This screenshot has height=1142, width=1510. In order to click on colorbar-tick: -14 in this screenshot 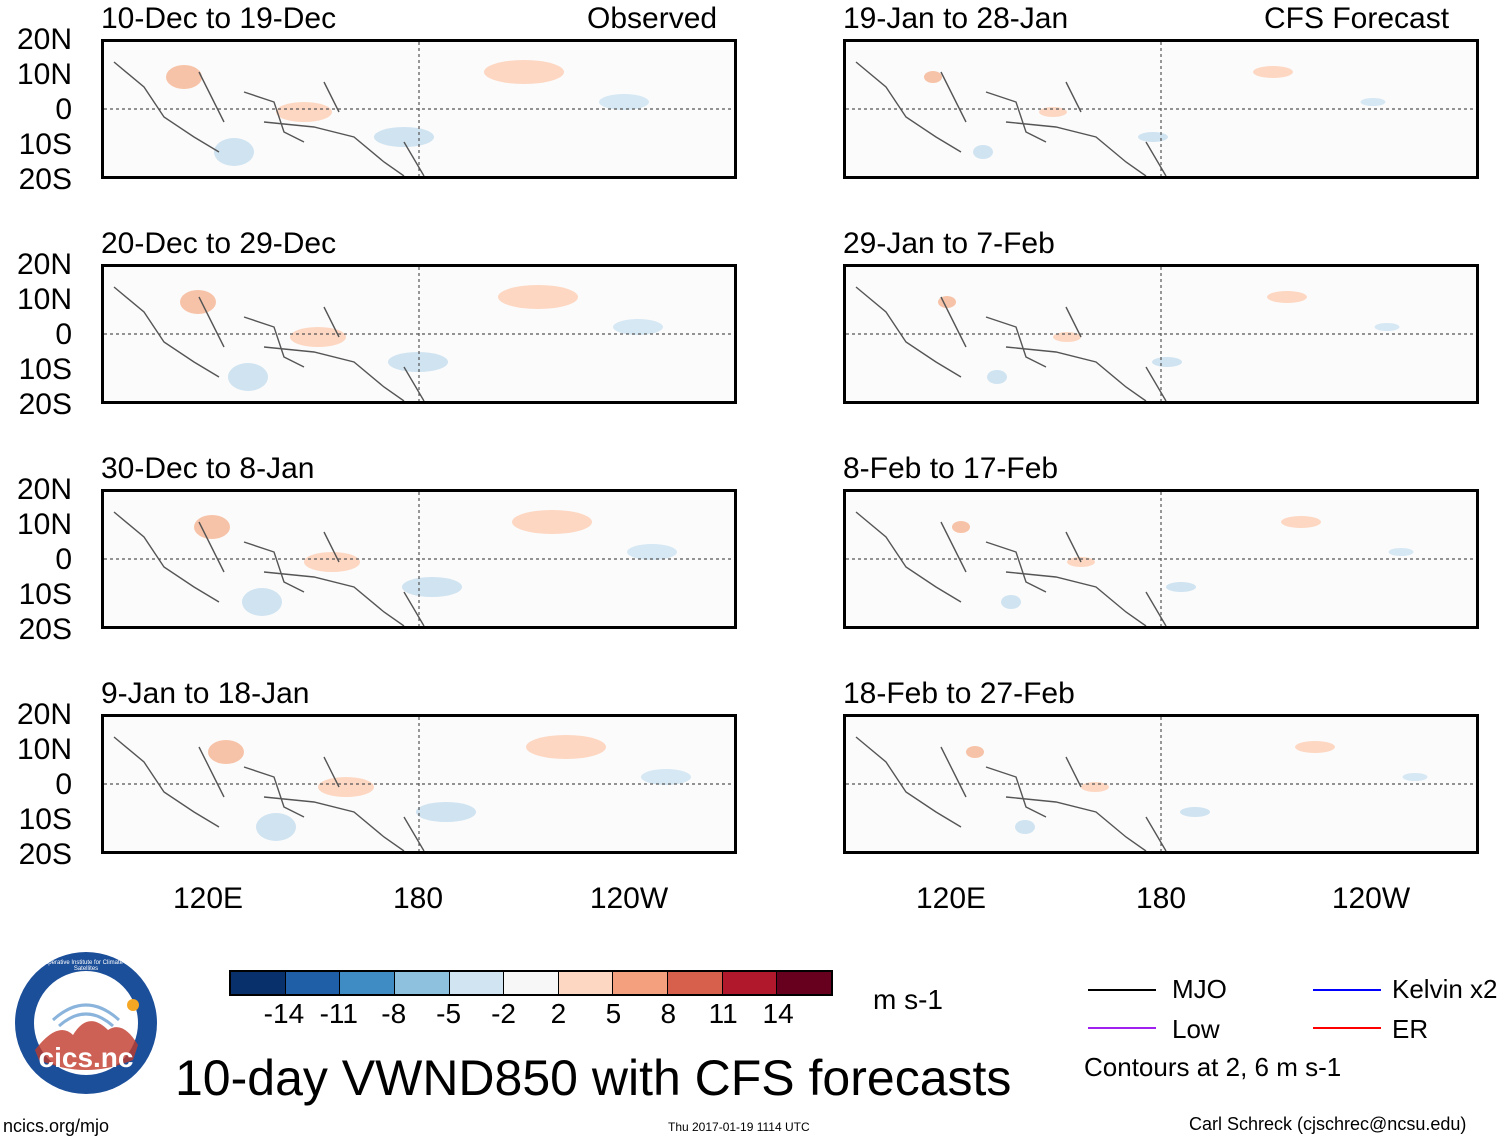, I will do `click(284, 1013)`.